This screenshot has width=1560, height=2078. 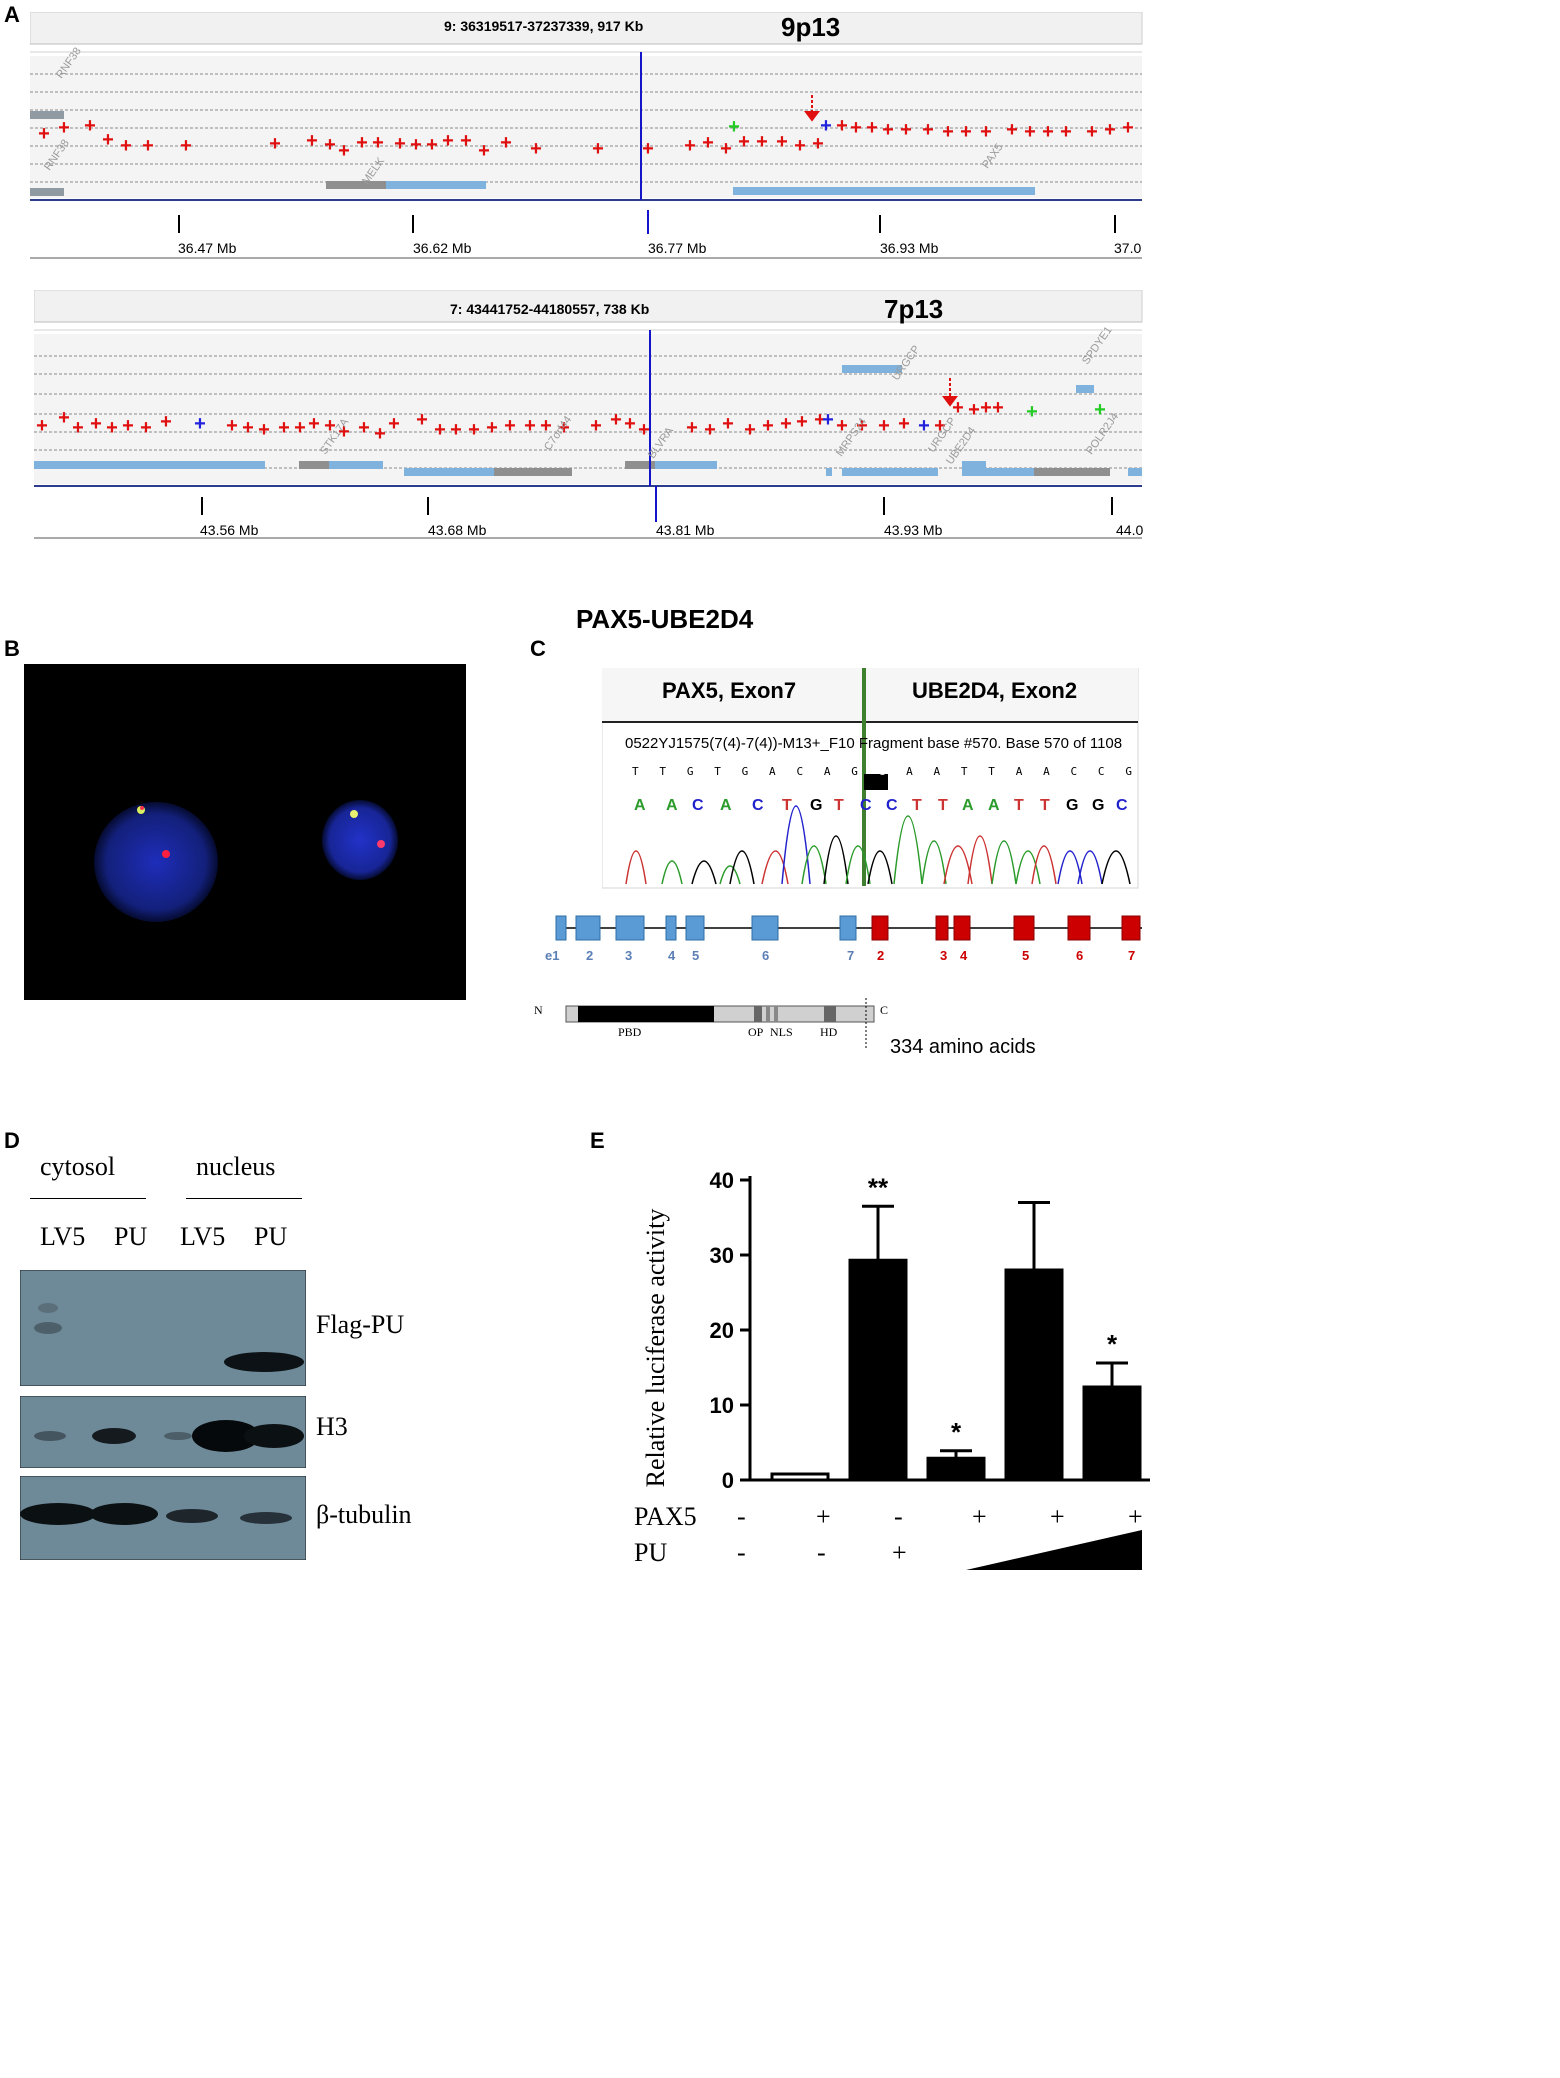 What do you see at coordinates (851, 955) in the screenshot?
I see `pax5-exon-number: 7` at bounding box center [851, 955].